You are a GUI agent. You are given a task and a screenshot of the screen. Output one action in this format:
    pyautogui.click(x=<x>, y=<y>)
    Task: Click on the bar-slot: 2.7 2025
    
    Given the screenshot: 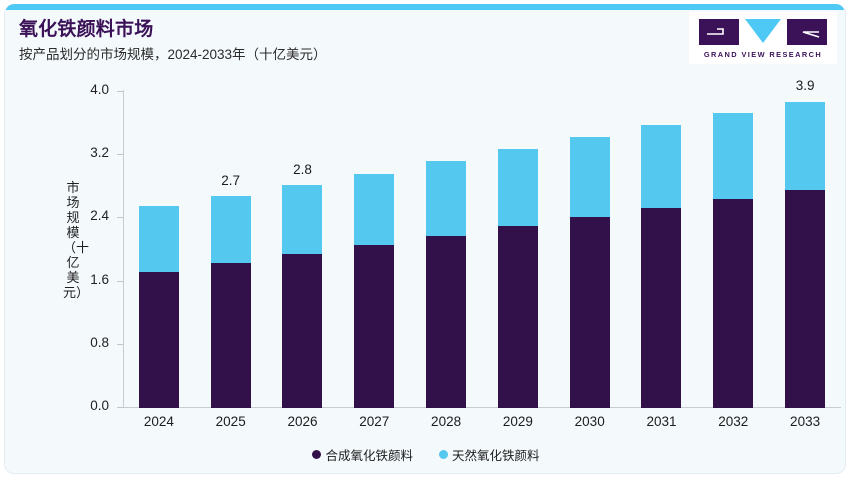 What is the action you would take?
    pyautogui.click(x=231, y=260)
    